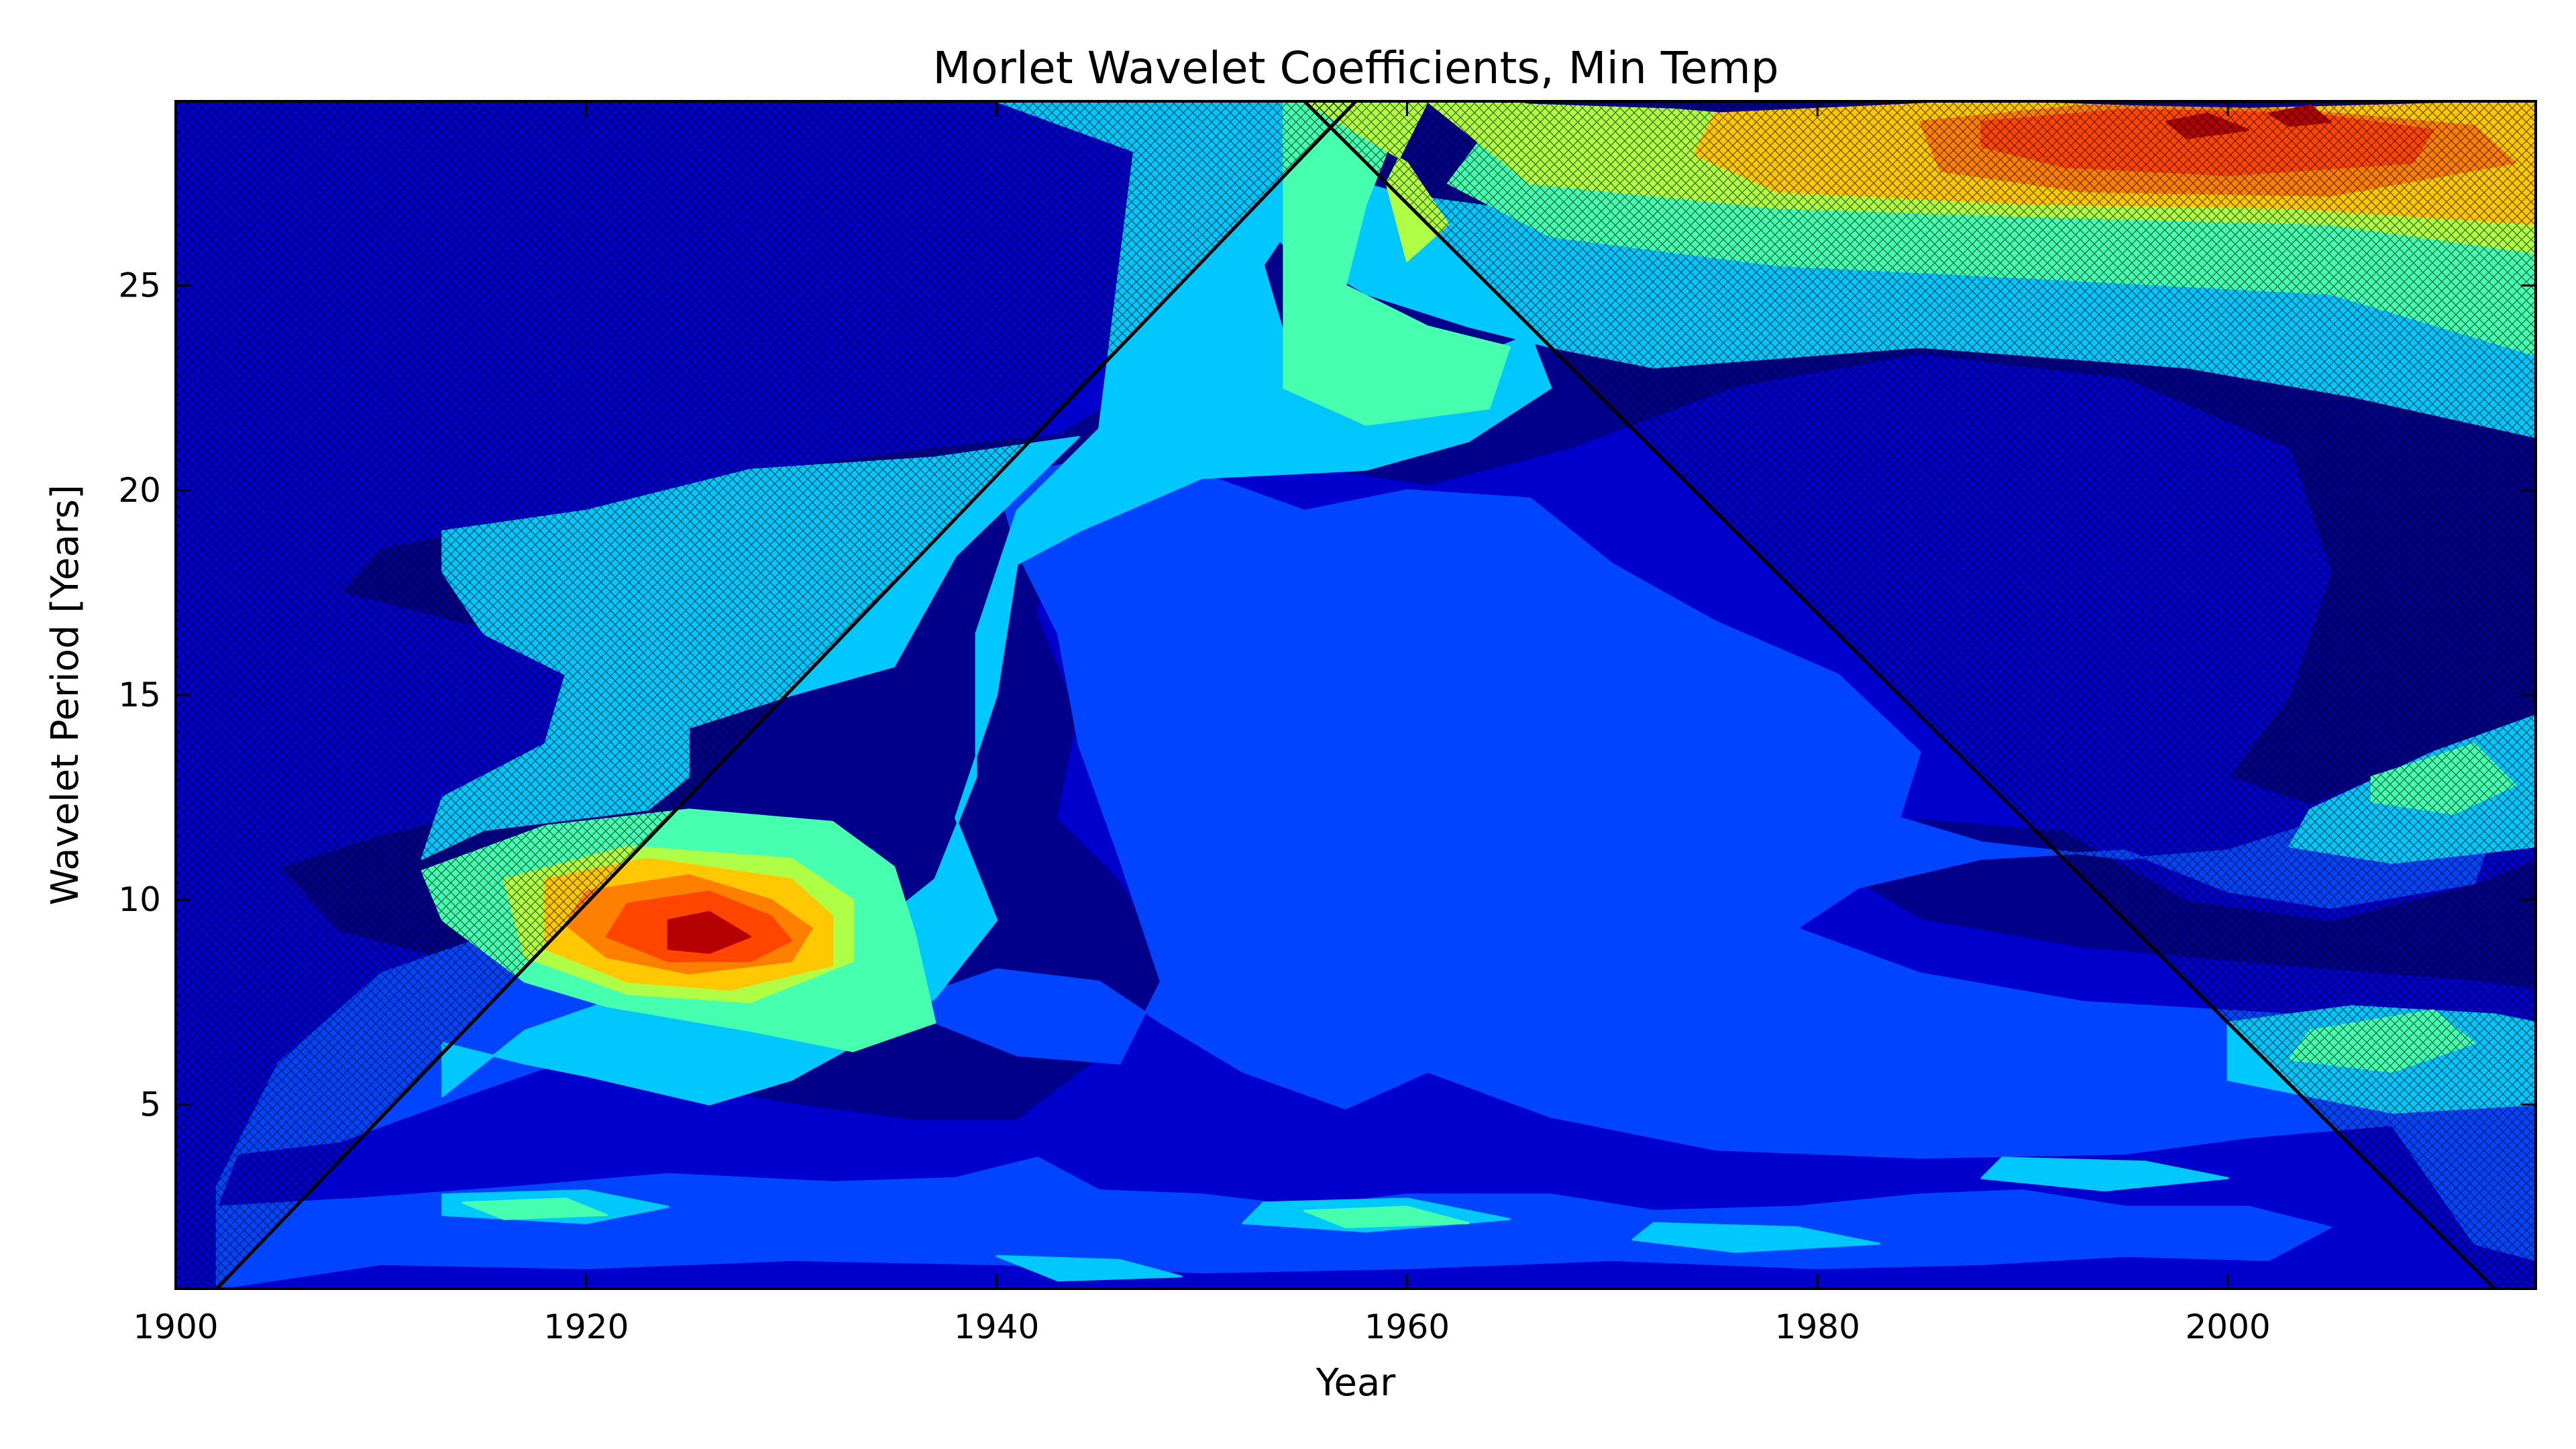 Image resolution: width=2576 pixels, height=1449 pixels. What do you see at coordinates (139, 899) in the screenshot?
I see `y-tick-label-10: 10` at bounding box center [139, 899].